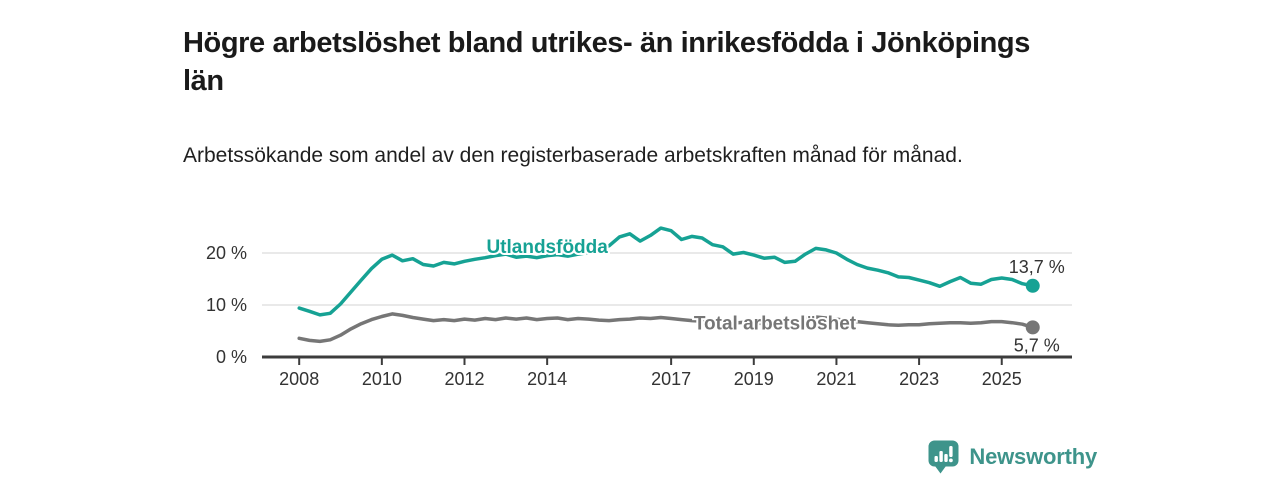 The width and height of the screenshot is (1280, 480). Describe the element at coordinates (1002, 379) in the screenshot. I see `x-axis-tick-label: 2025` at that location.